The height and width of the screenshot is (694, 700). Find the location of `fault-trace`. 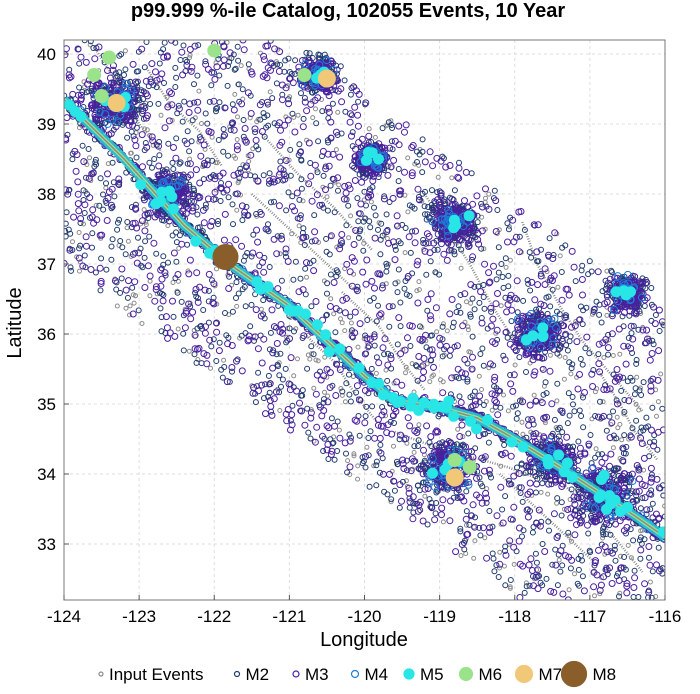

fault-trace is located at coordinates (383, 341).